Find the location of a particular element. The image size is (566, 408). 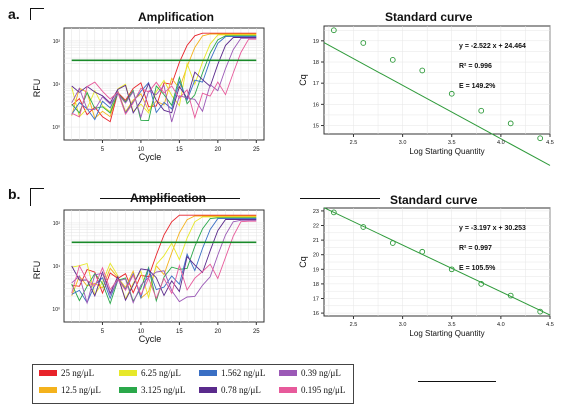

efficiency: E = 149.2% is located at coordinates (477, 86).